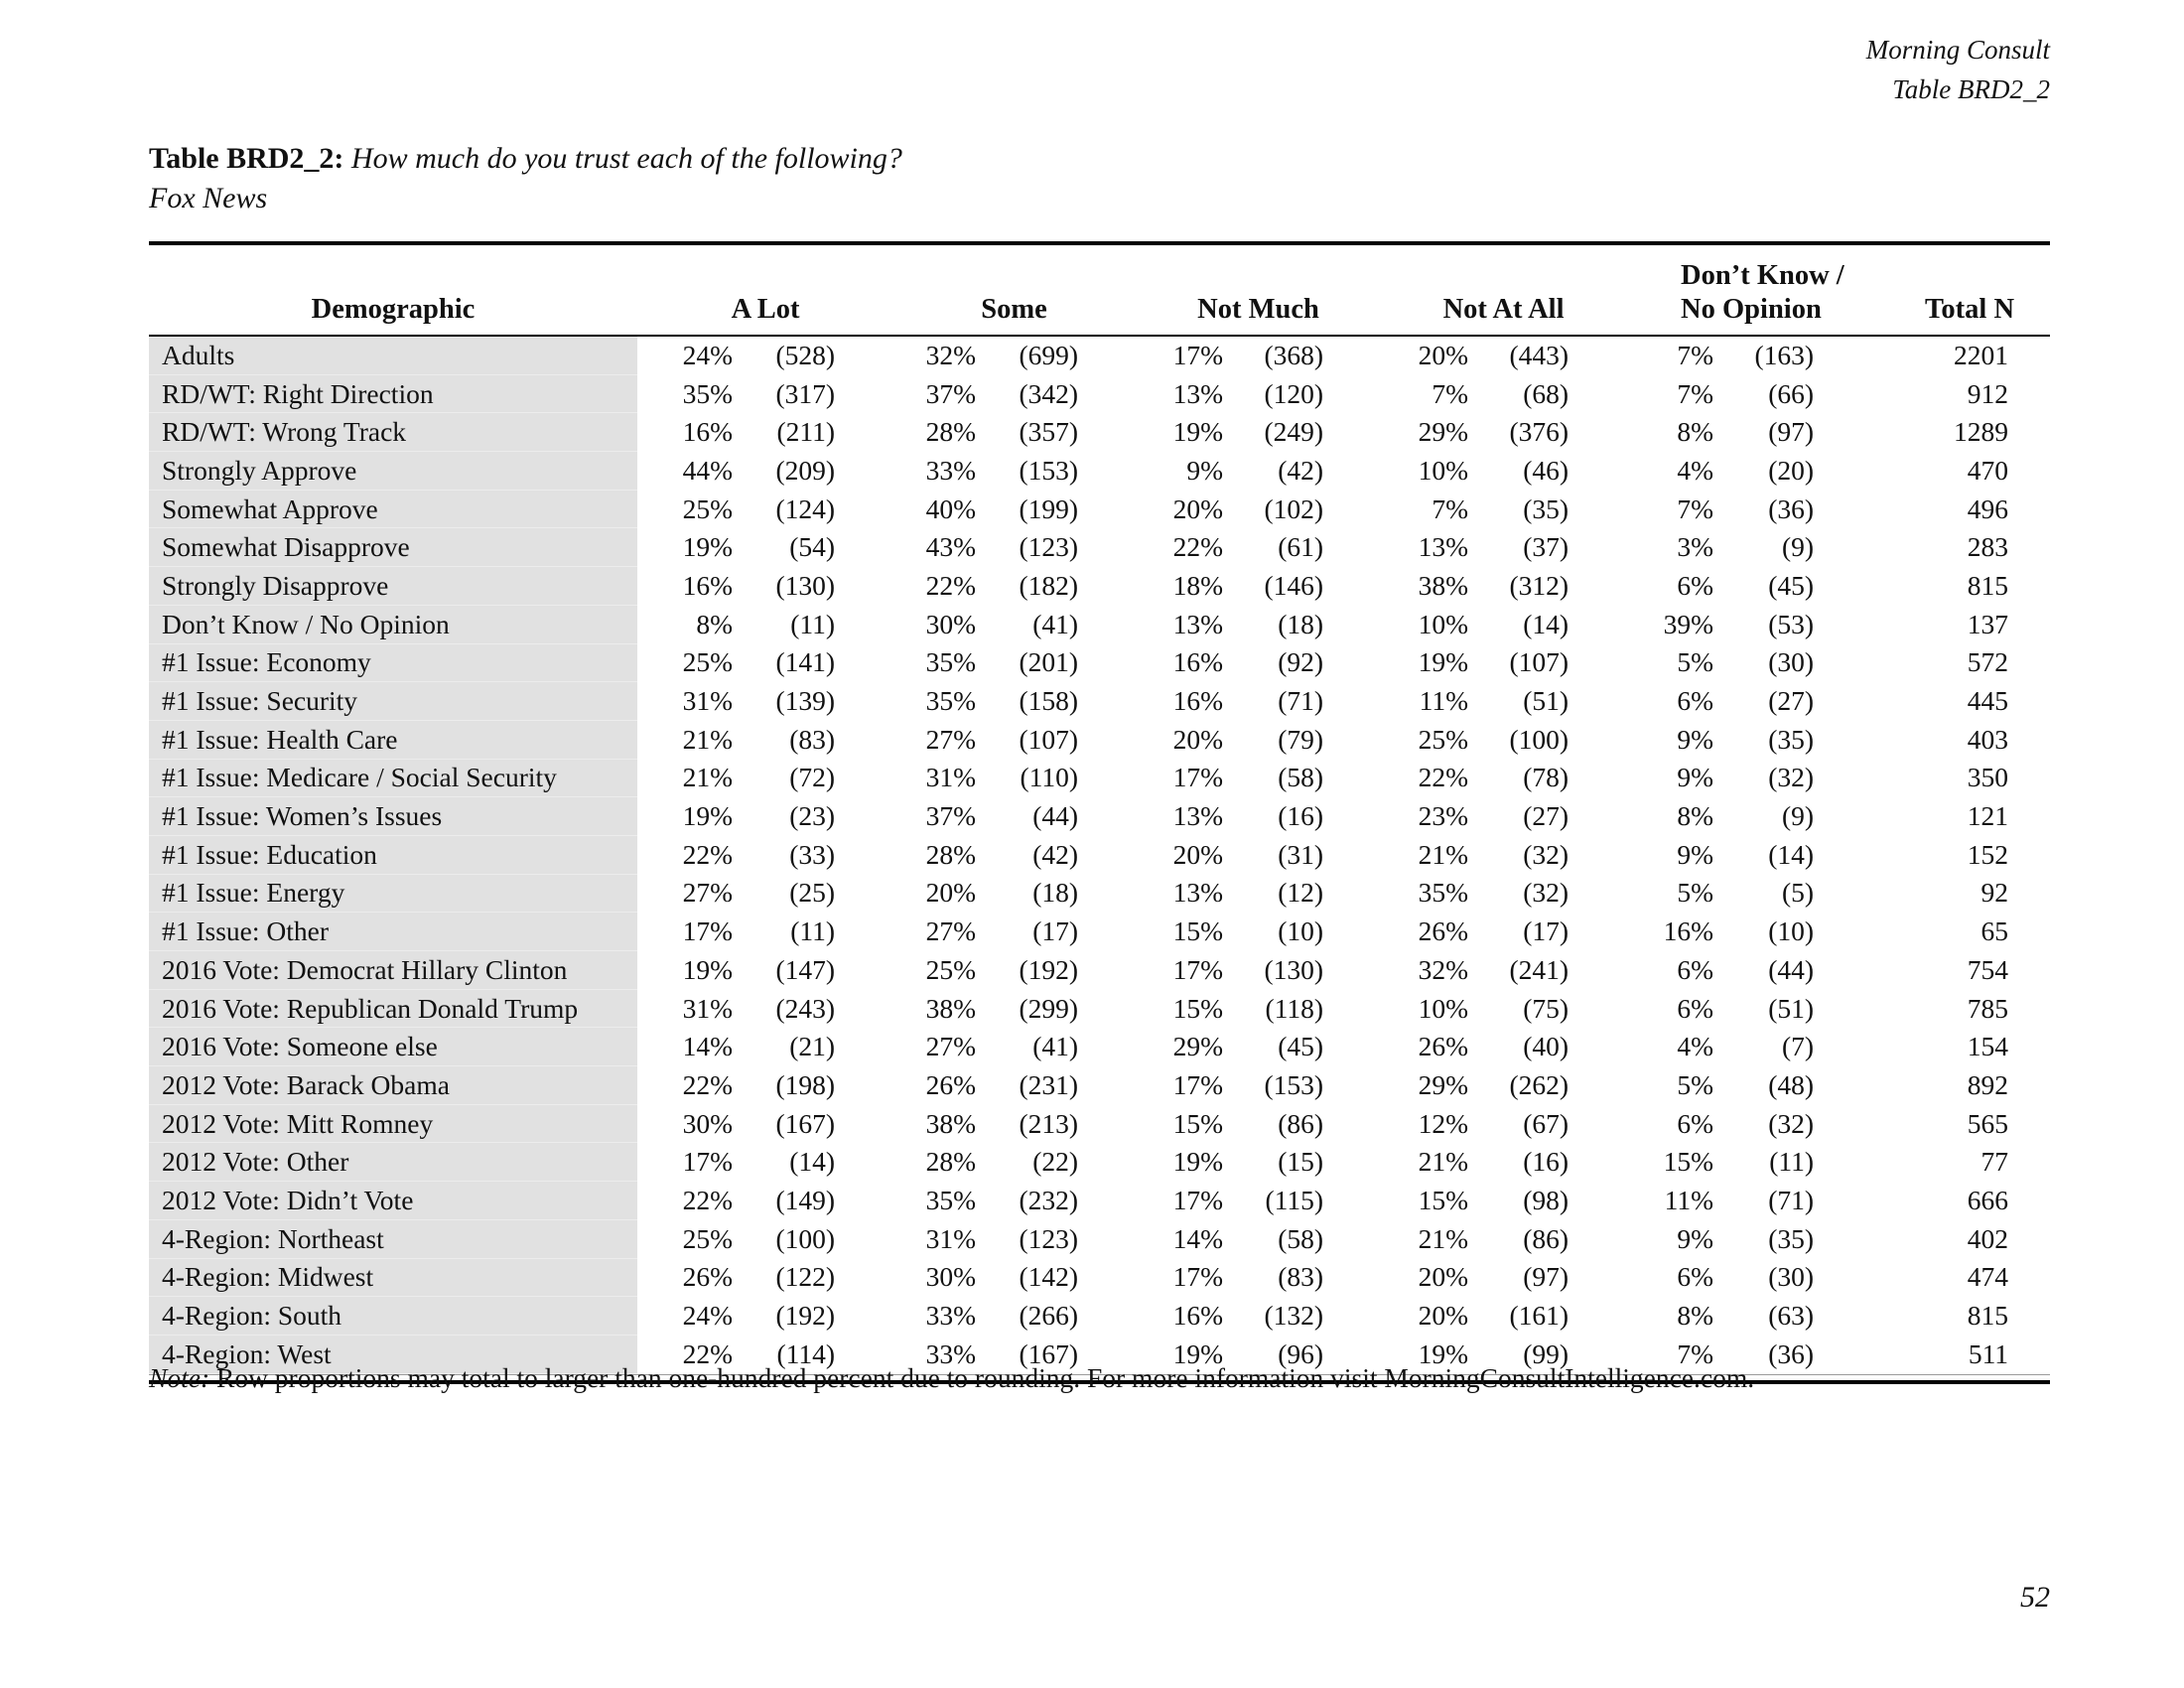  I want to click on count-cell: (199), so click(1049, 508).